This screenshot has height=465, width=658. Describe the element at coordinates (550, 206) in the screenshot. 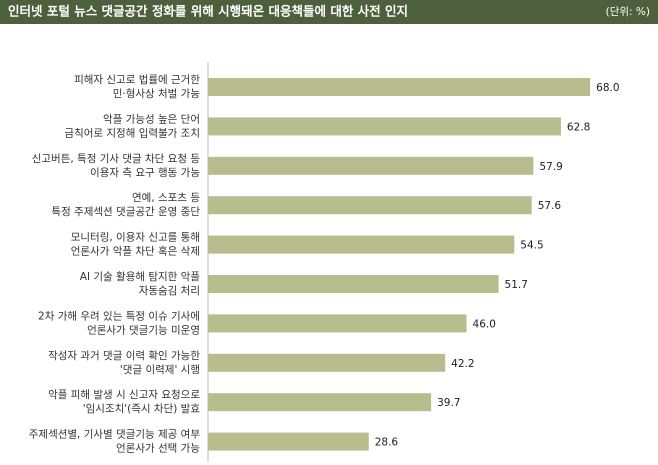

I see `value-label: 57.6` at that location.